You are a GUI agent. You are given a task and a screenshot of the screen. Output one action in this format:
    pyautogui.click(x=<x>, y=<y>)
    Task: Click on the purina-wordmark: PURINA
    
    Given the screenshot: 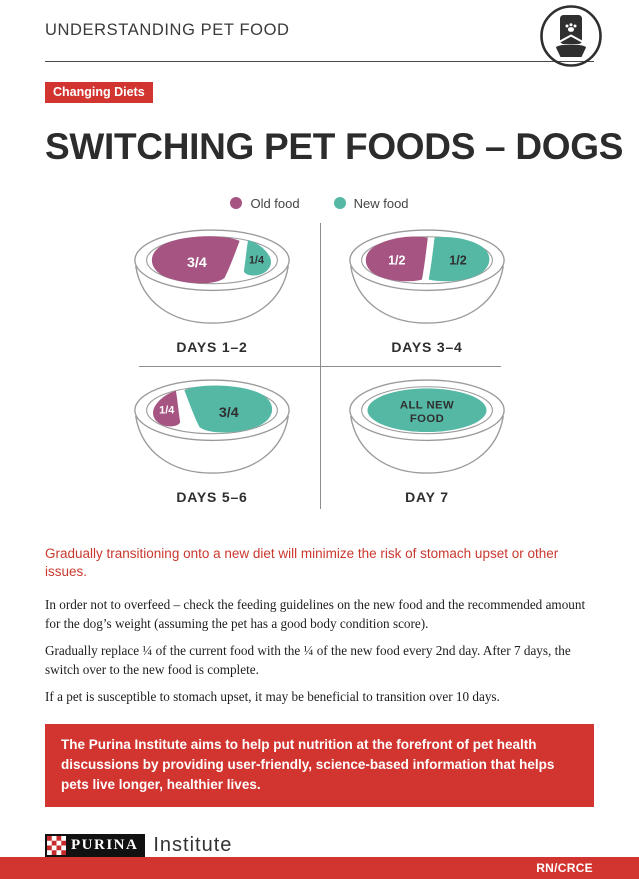 What is the action you would take?
    pyautogui.click(x=95, y=846)
    